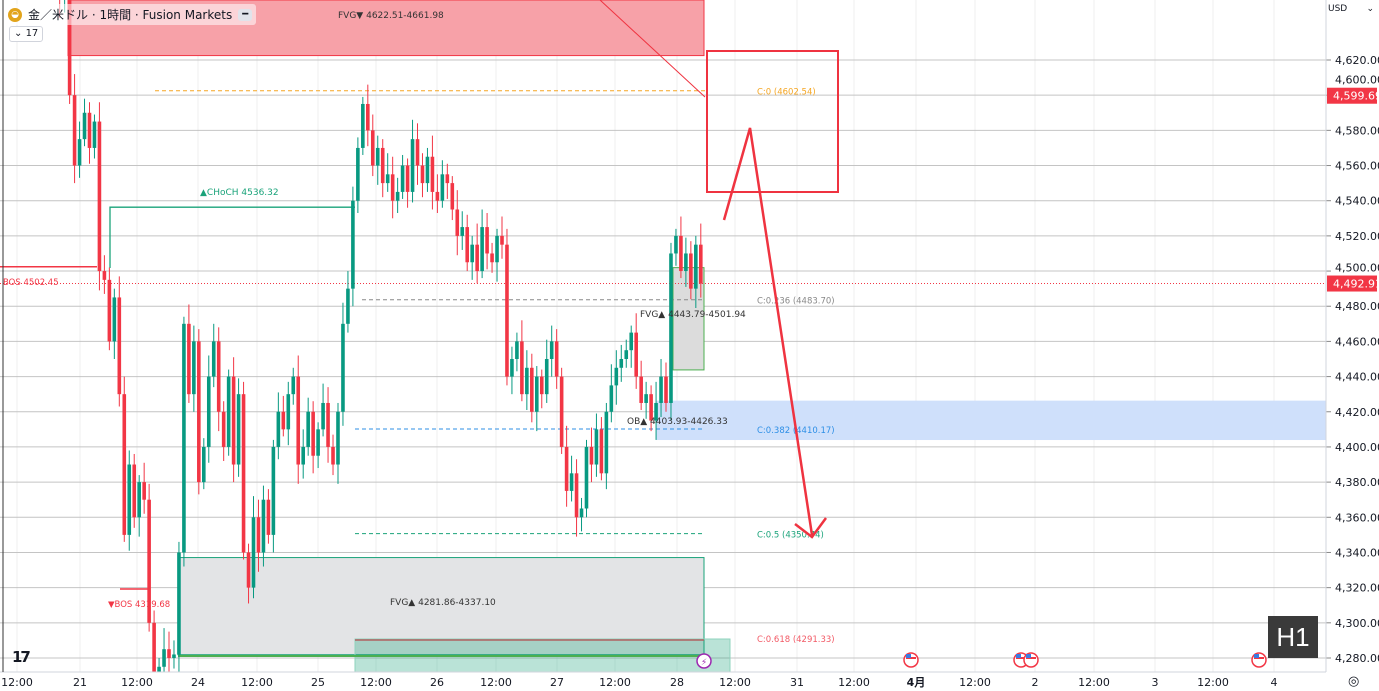  I want to click on fvg-bullish-small-zone, so click(688, 319).